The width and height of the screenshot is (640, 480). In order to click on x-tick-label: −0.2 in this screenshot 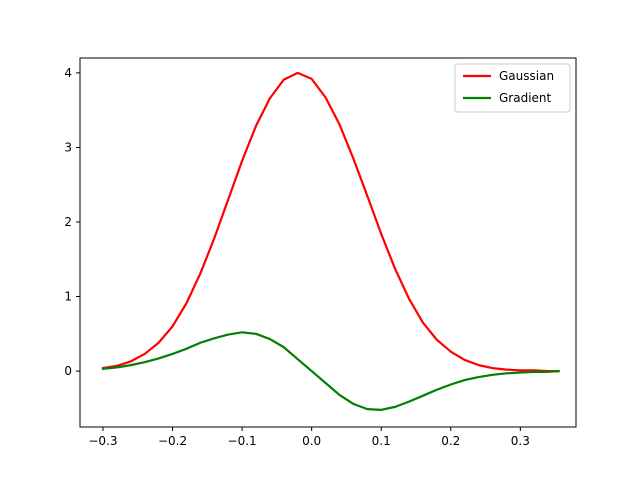, I will do `click(172, 441)`.